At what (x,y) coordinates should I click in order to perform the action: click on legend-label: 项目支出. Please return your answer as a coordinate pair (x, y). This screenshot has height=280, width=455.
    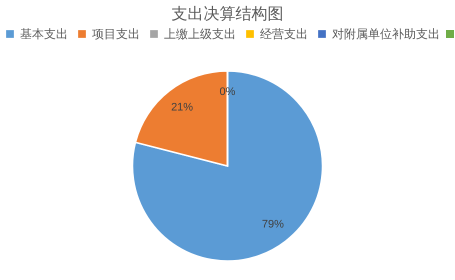
    Looking at the image, I should click on (116, 34).